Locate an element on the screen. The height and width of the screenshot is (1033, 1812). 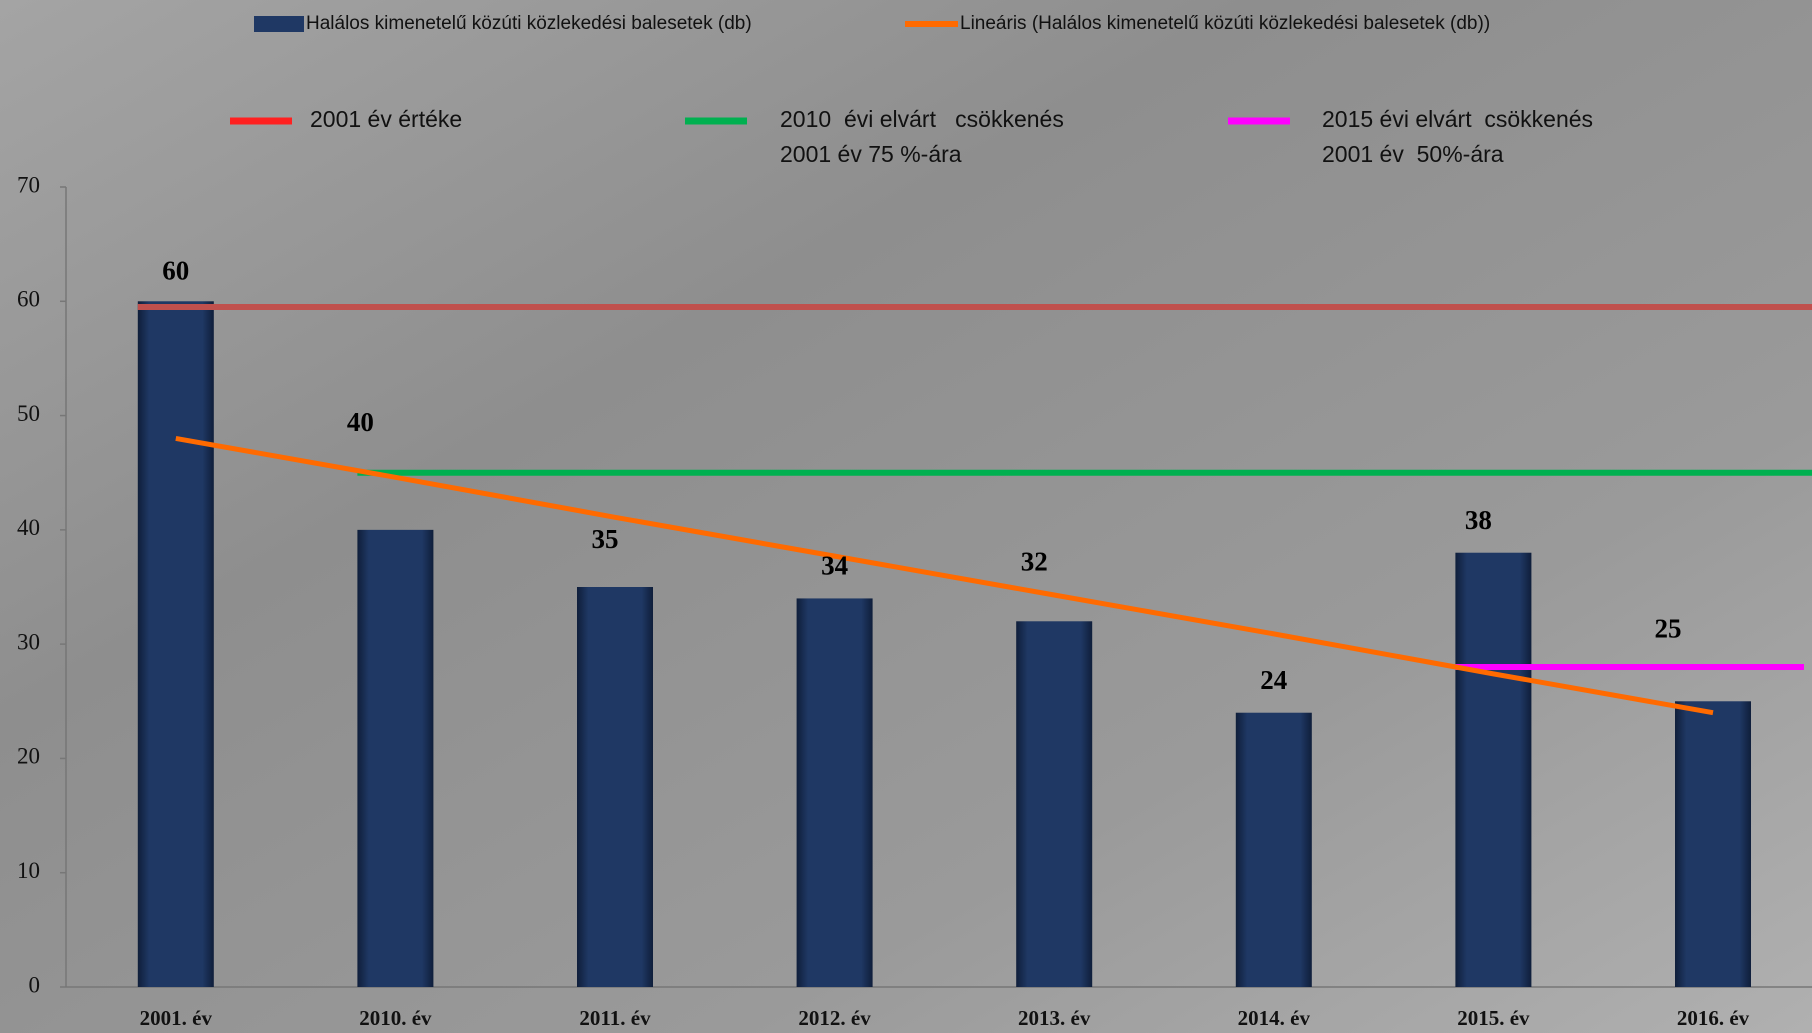
x-tick-label: 2016. év is located at coordinates (1713, 1018).